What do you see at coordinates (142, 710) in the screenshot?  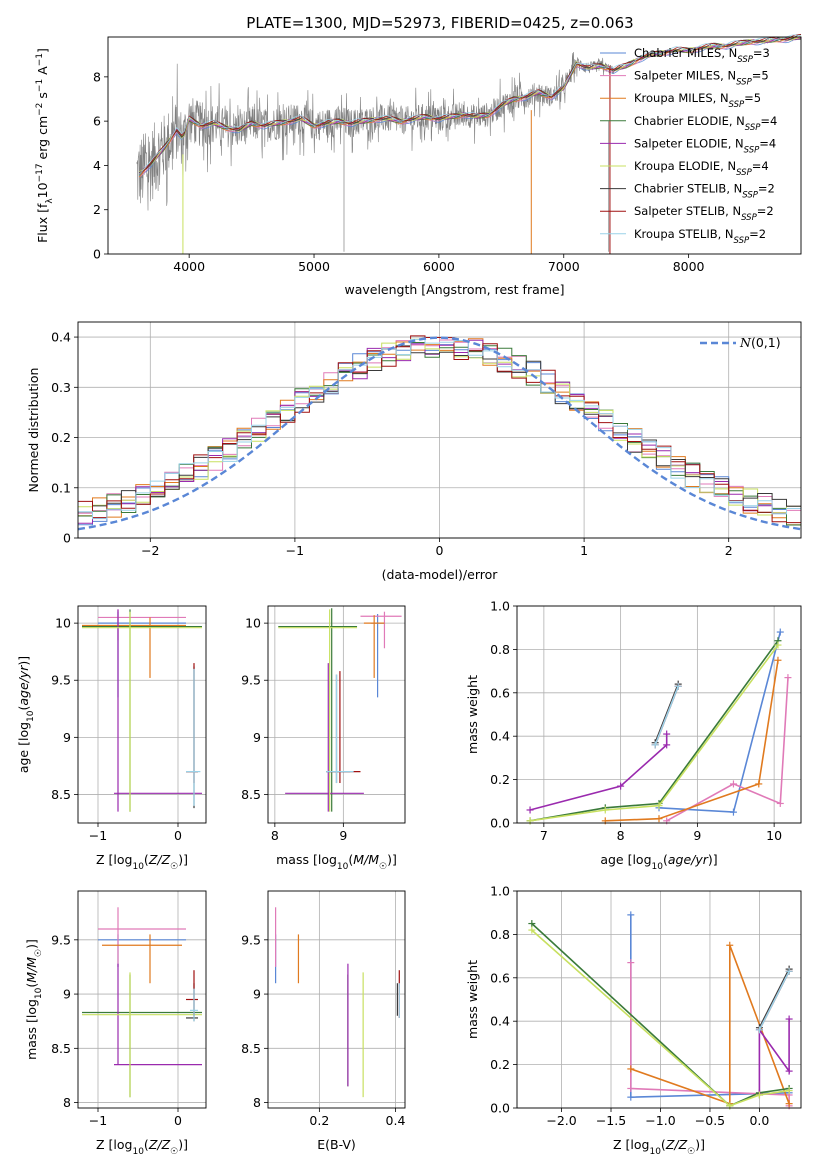 I see `plot-area-age_vs_Z` at bounding box center [142, 710].